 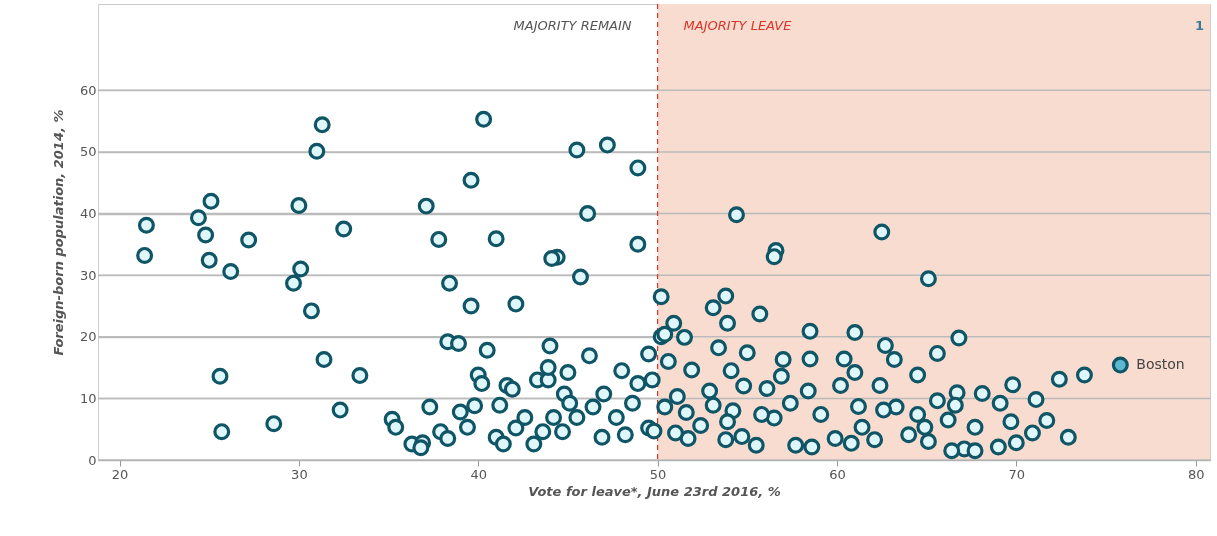 What do you see at coordinates (88, 275) in the screenshot?
I see `y-tick-label: 30` at bounding box center [88, 275].